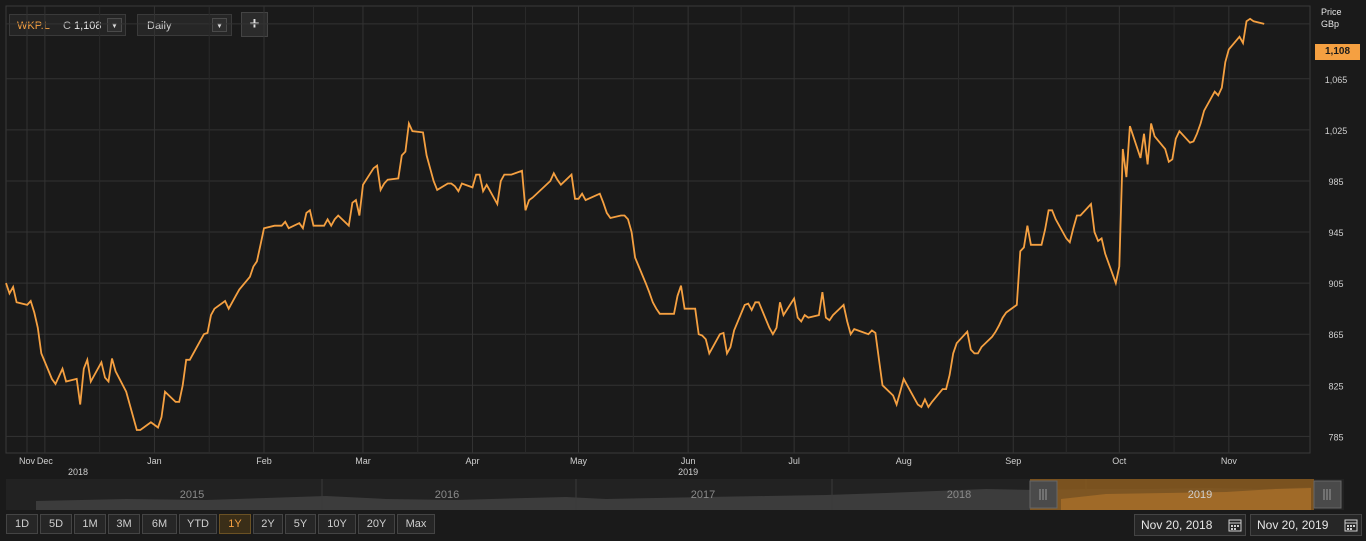 This screenshot has height=541, width=1366. Describe the element at coordinates (159, 524) in the screenshot. I see `range-button-6m: 6M` at that location.